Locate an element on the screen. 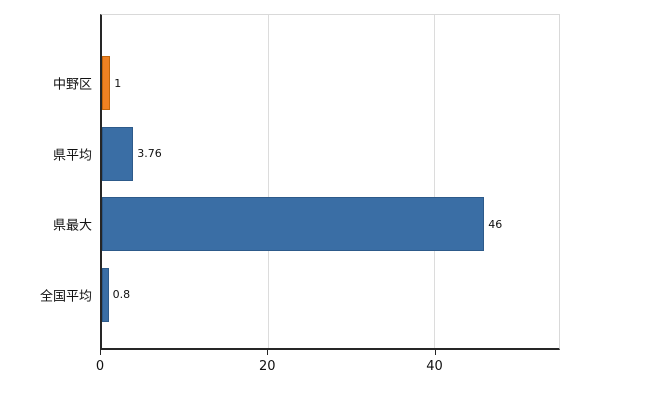  category-label: 中野区 is located at coordinates (72, 85).